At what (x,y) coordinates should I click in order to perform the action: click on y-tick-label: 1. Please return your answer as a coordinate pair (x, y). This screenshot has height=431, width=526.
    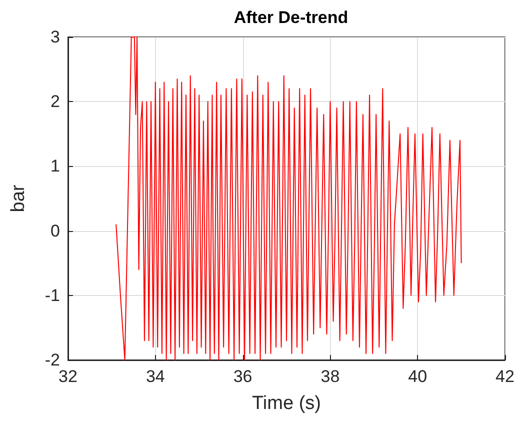
    Looking at the image, I should click on (55, 166).